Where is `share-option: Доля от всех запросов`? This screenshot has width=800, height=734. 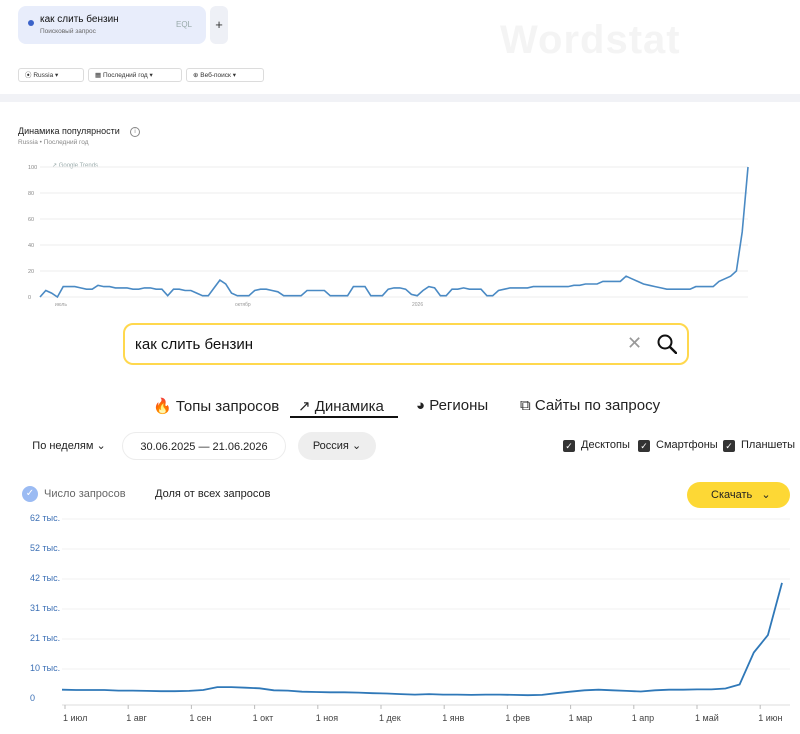
share-option: Доля от всех запросов is located at coordinates (213, 494).